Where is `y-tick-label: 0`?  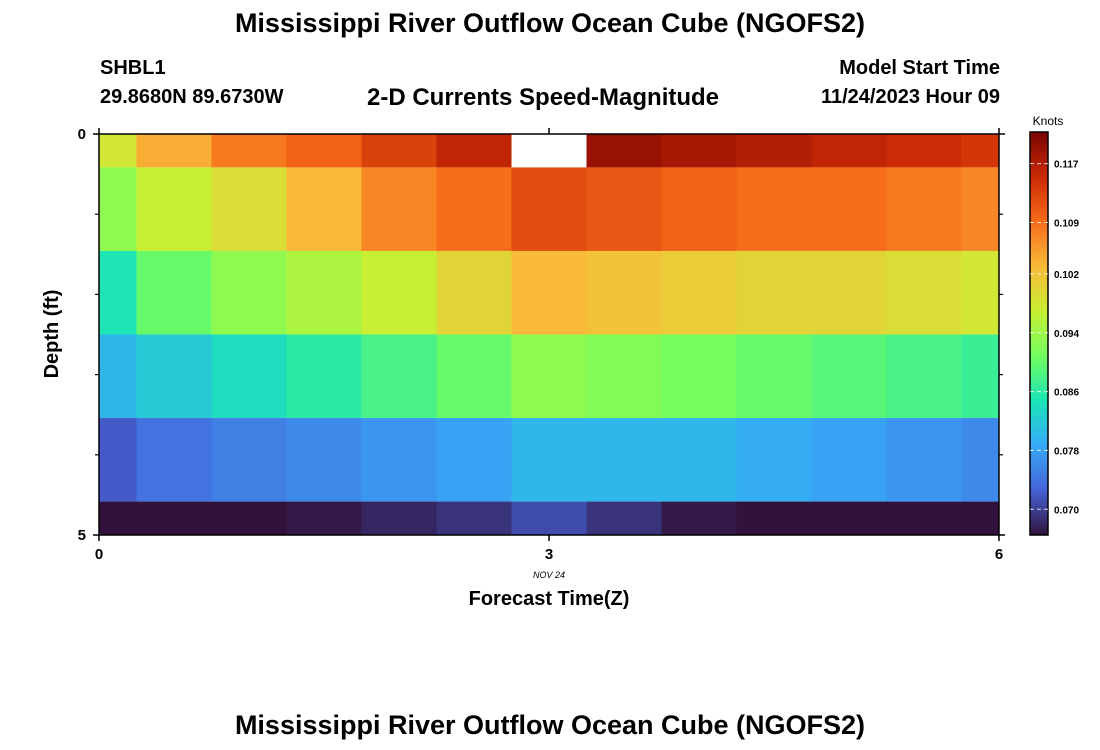 y-tick-label: 0 is located at coordinates (82, 134).